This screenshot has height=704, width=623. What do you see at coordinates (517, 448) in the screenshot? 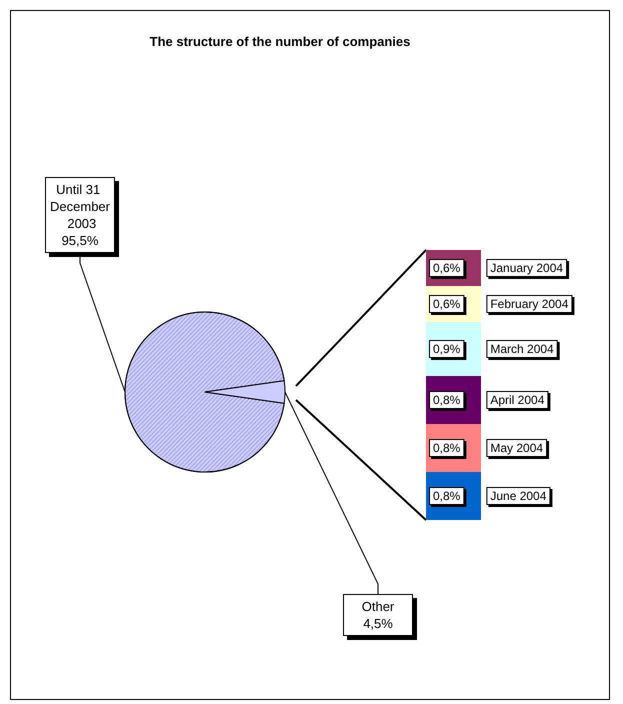
I see `series-label: May 2004` at bounding box center [517, 448].